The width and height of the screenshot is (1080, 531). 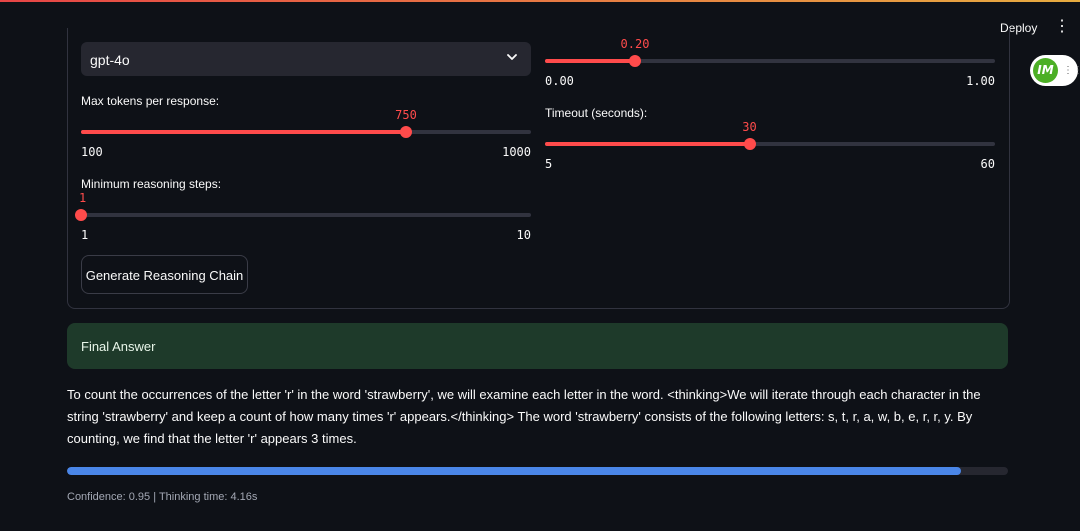 What do you see at coordinates (1045, 70) in the screenshot?
I see `app-logo-icon: IM` at bounding box center [1045, 70].